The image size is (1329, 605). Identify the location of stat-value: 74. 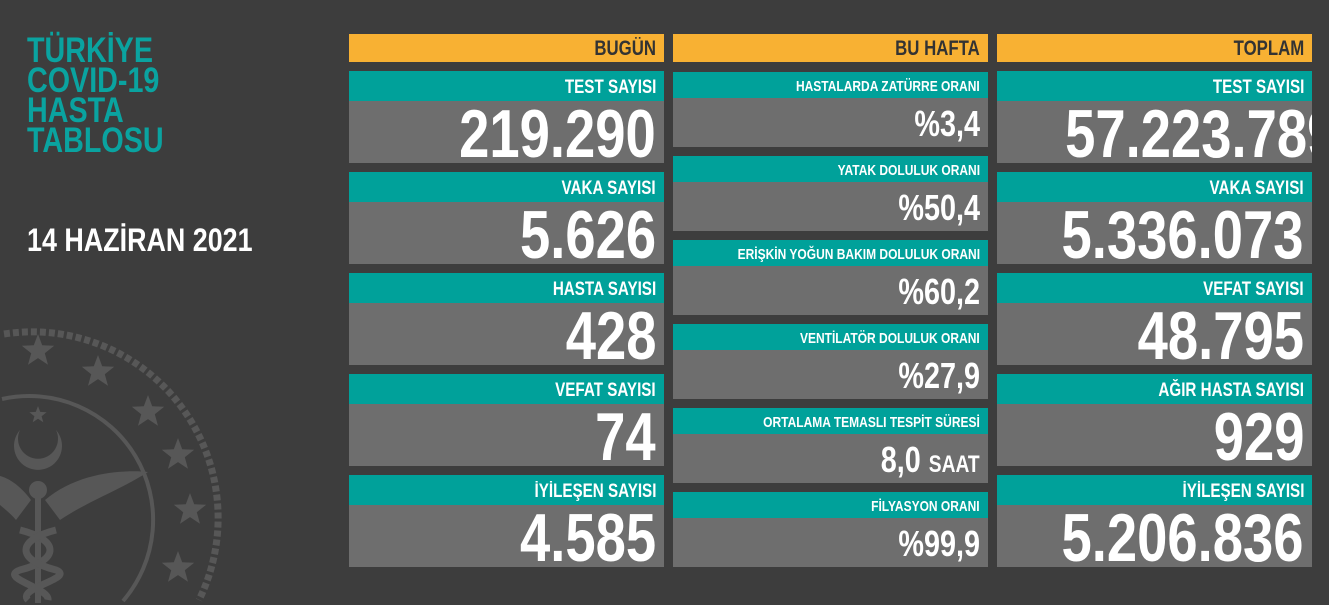
(506, 435).